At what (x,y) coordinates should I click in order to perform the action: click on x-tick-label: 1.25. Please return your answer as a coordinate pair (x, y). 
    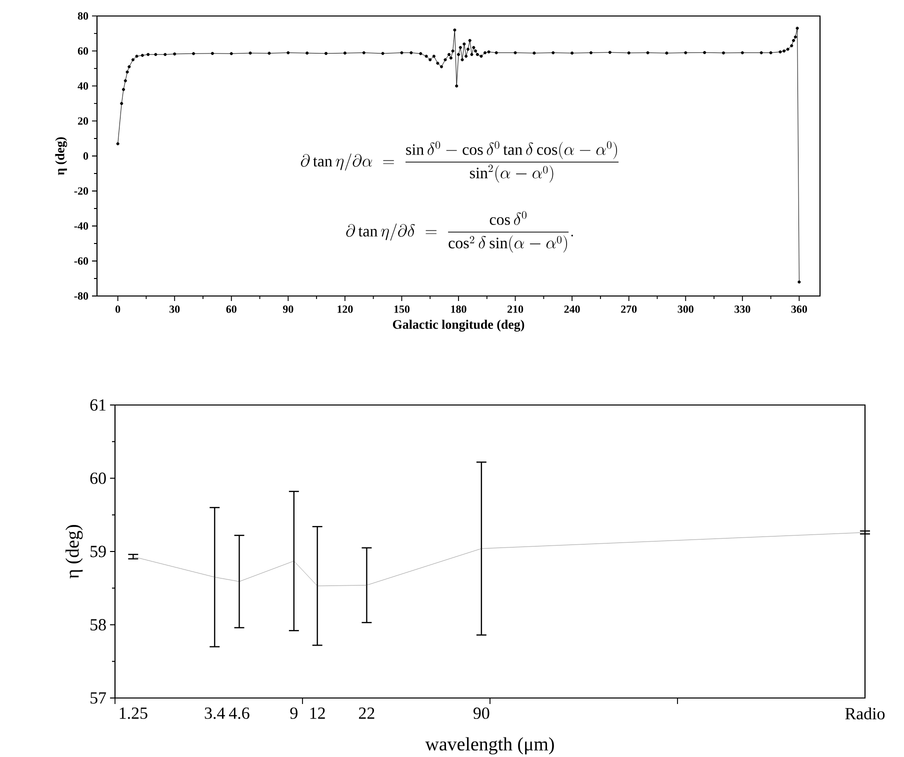
    Looking at the image, I should click on (134, 713).